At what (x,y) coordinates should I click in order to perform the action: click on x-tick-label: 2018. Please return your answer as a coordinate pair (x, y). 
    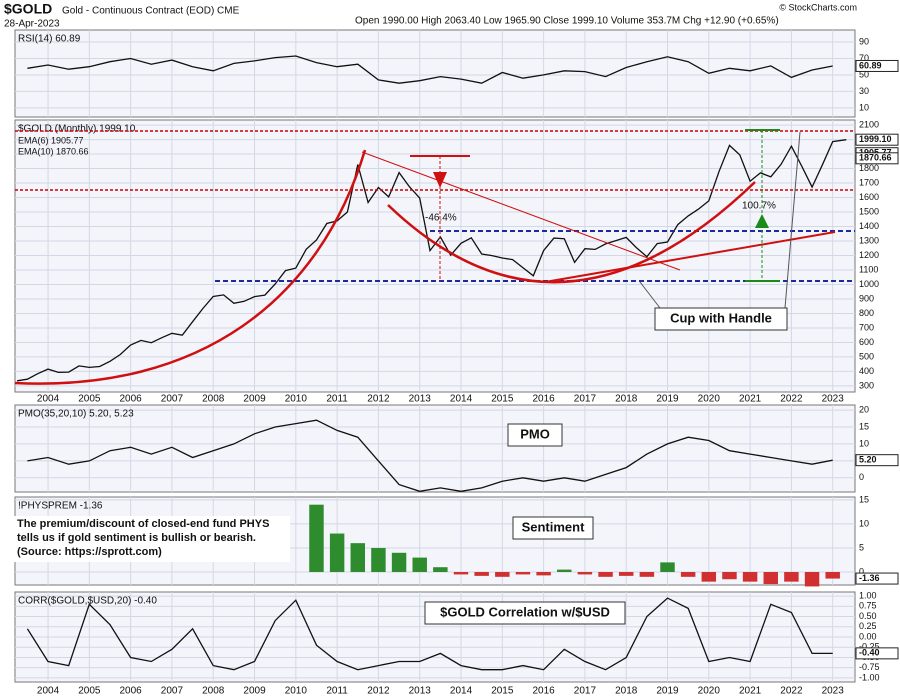
    Looking at the image, I should click on (626, 399).